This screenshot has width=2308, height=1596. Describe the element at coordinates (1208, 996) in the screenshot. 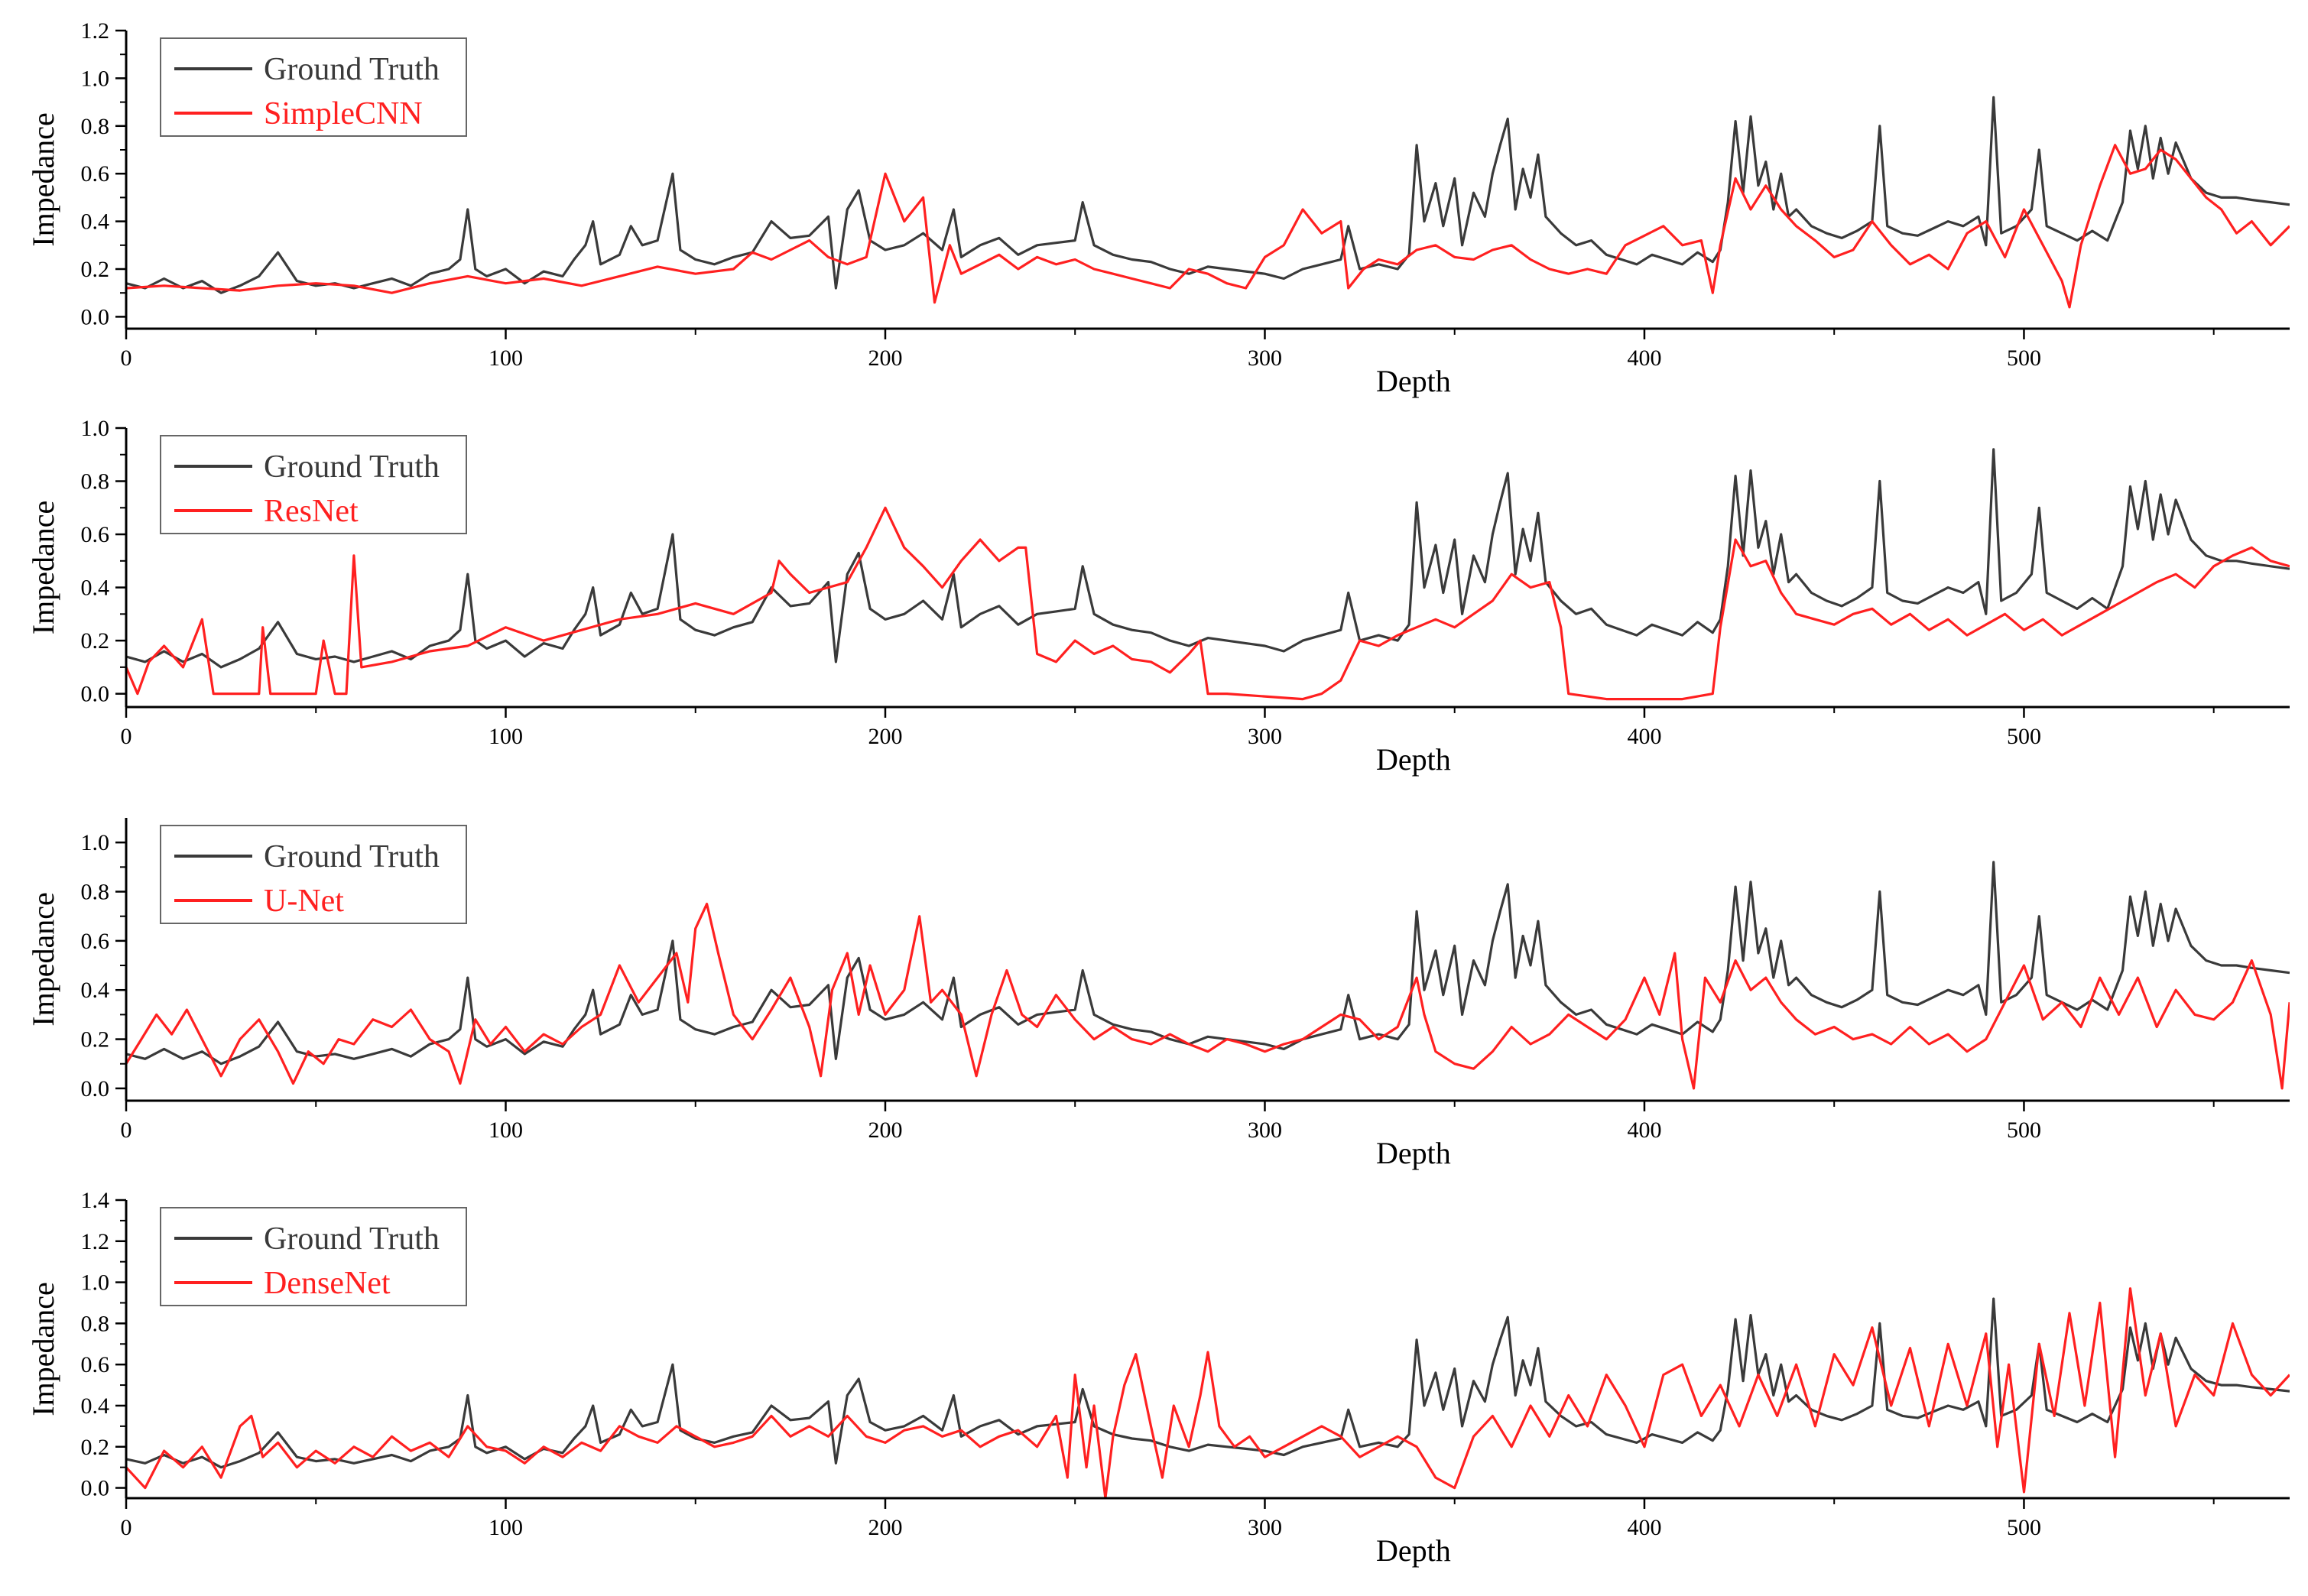

I see `series-line-u-net` at that location.